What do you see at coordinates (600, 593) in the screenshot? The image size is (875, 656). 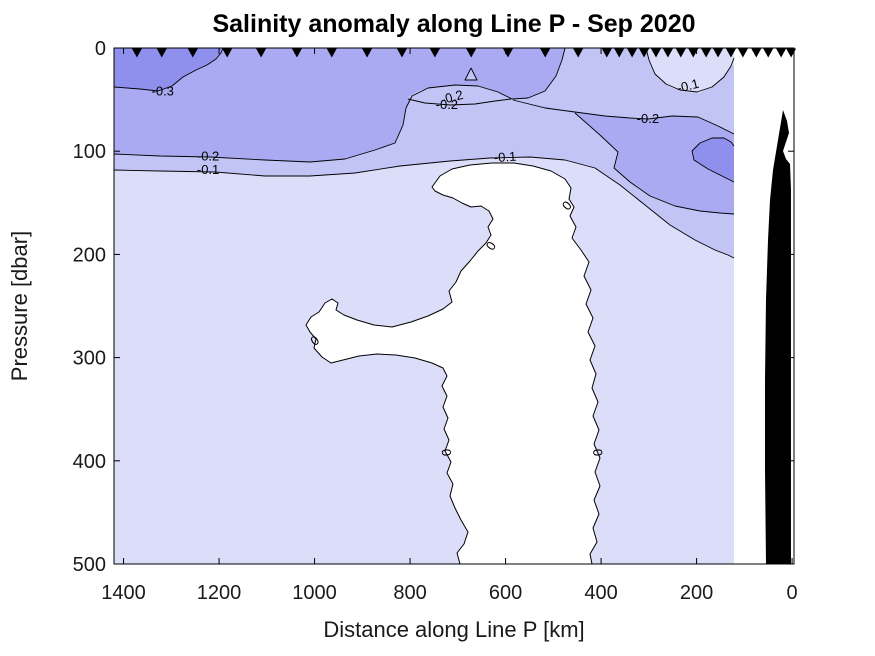 I see `x-tick-label: 400` at bounding box center [600, 593].